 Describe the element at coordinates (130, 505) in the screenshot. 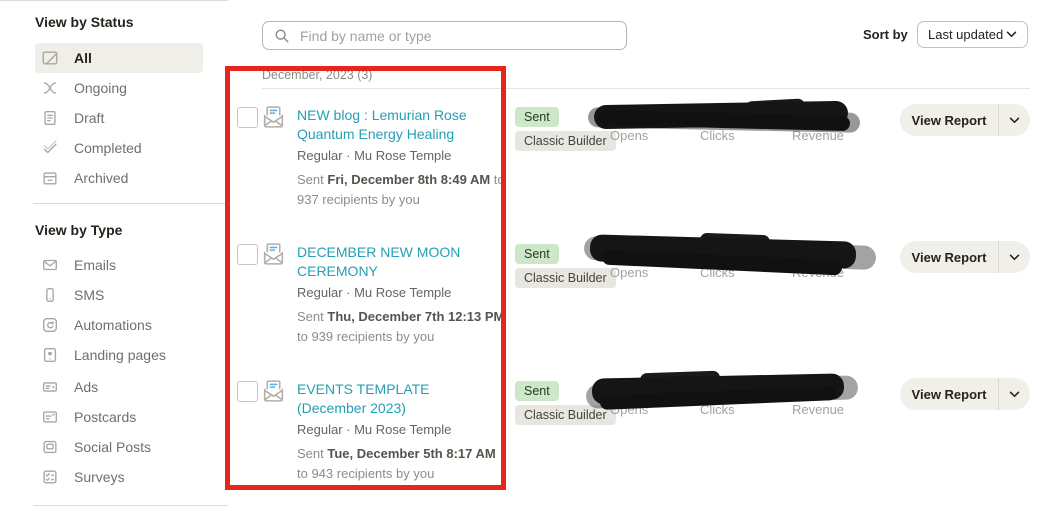

I see `sidebar-bottom-divider` at that location.